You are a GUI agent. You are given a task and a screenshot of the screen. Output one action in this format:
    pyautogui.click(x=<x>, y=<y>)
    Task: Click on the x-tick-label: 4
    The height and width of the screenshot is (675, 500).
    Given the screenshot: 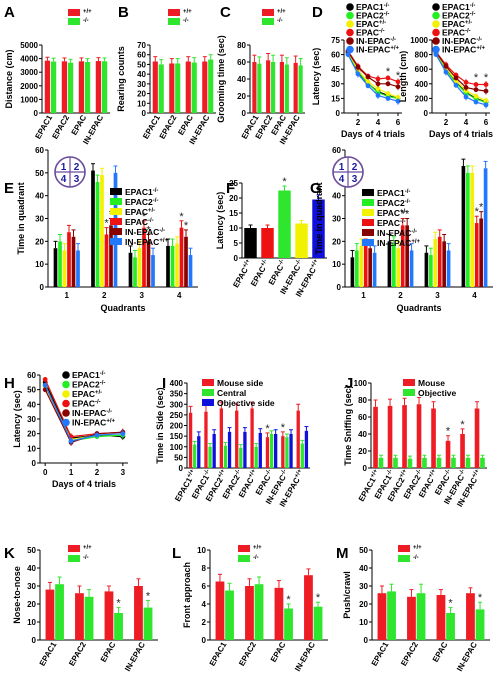 What is the action you would take?
    pyautogui.click(x=179, y=295)
    